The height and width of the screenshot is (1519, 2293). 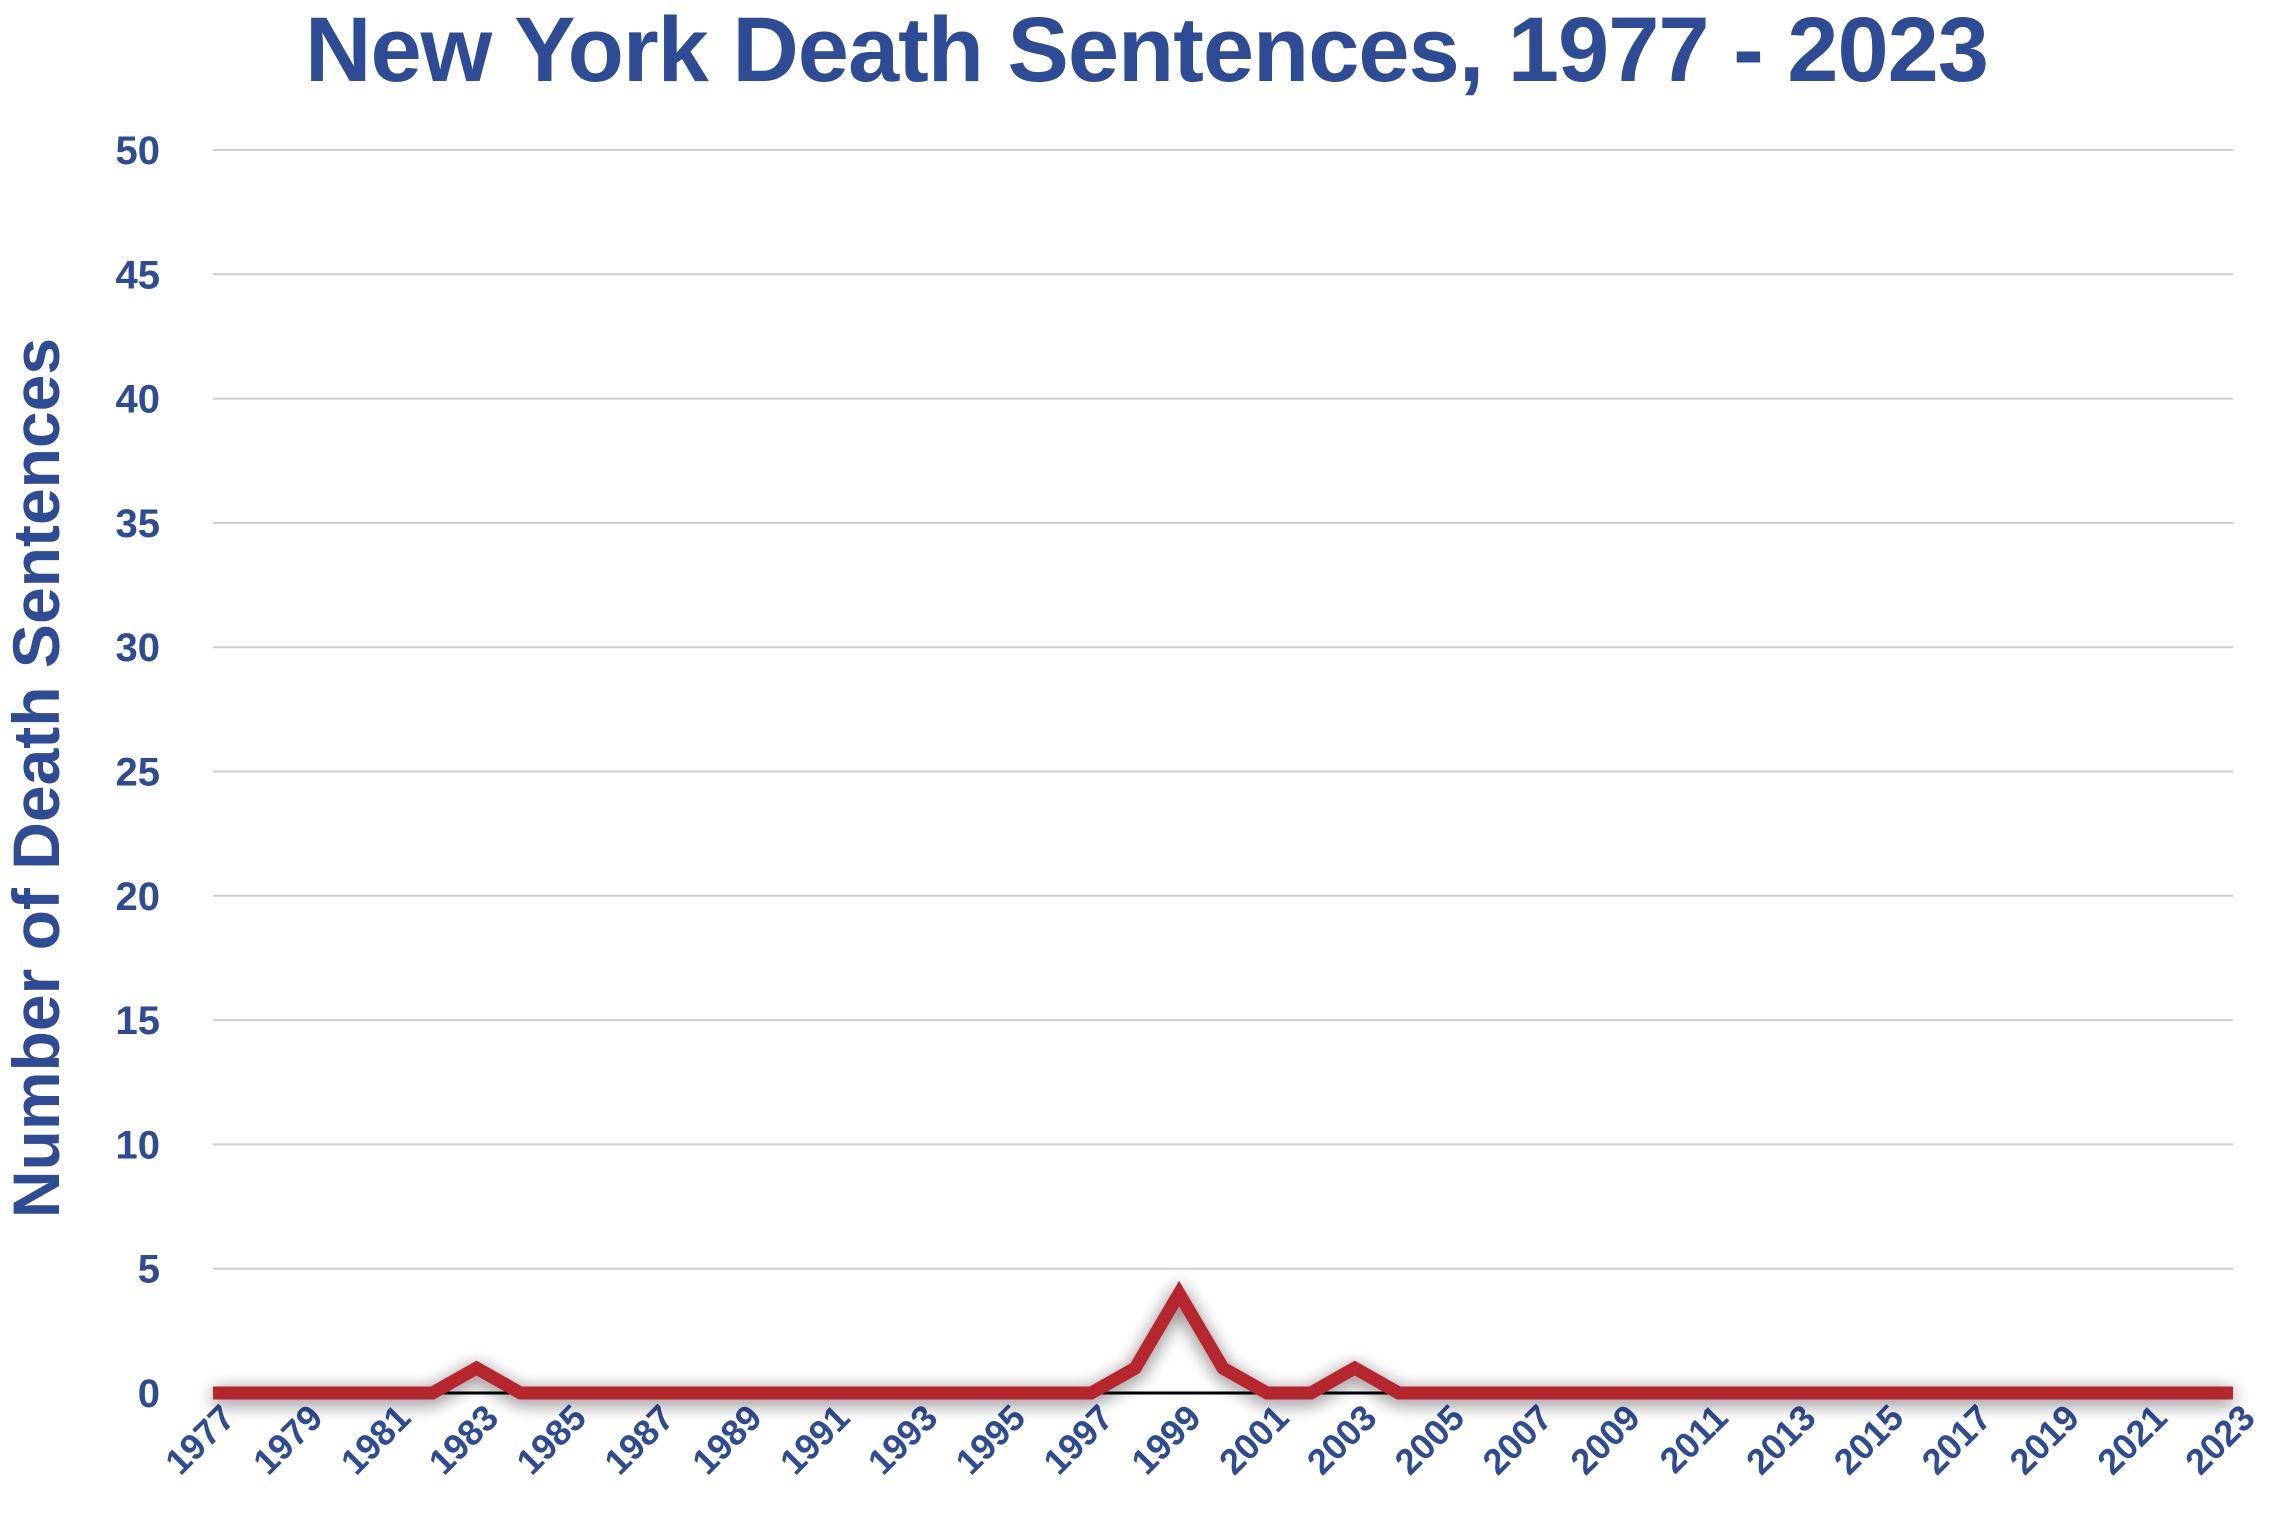 What do you see at coordinates (652, 1393) in the screenshot?
I see `data-point-1987` at bounding box center [652, 1393].